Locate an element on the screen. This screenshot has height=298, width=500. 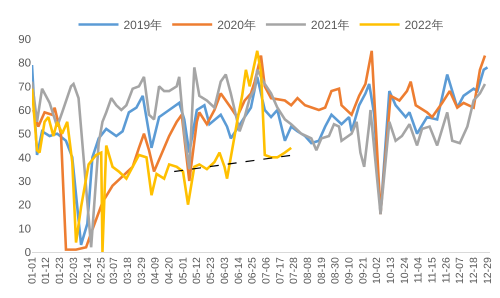
x-tick-label: 09-10 is located at coordinates (349, 270).